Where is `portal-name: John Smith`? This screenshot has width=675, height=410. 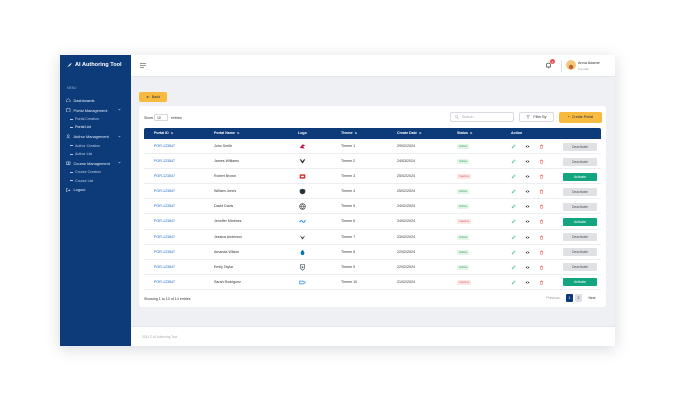 portal-name: John Smith is located at coordinates (223, 146).